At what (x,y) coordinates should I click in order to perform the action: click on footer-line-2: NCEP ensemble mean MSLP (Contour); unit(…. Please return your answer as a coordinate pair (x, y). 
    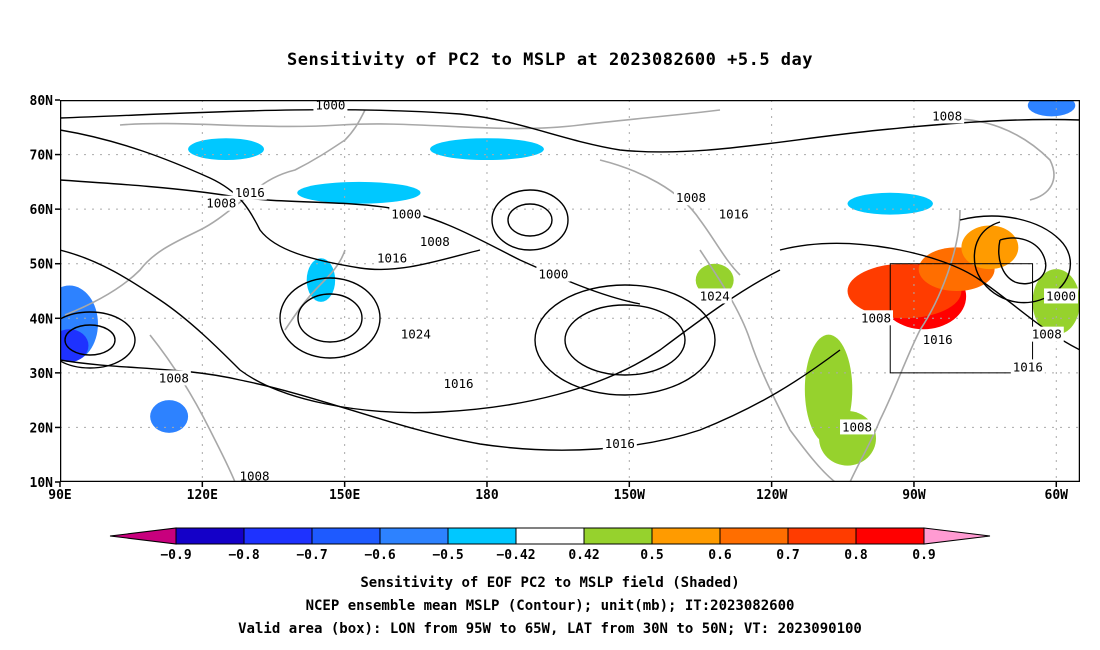
    Looking at the image, I should click on (550, 606).